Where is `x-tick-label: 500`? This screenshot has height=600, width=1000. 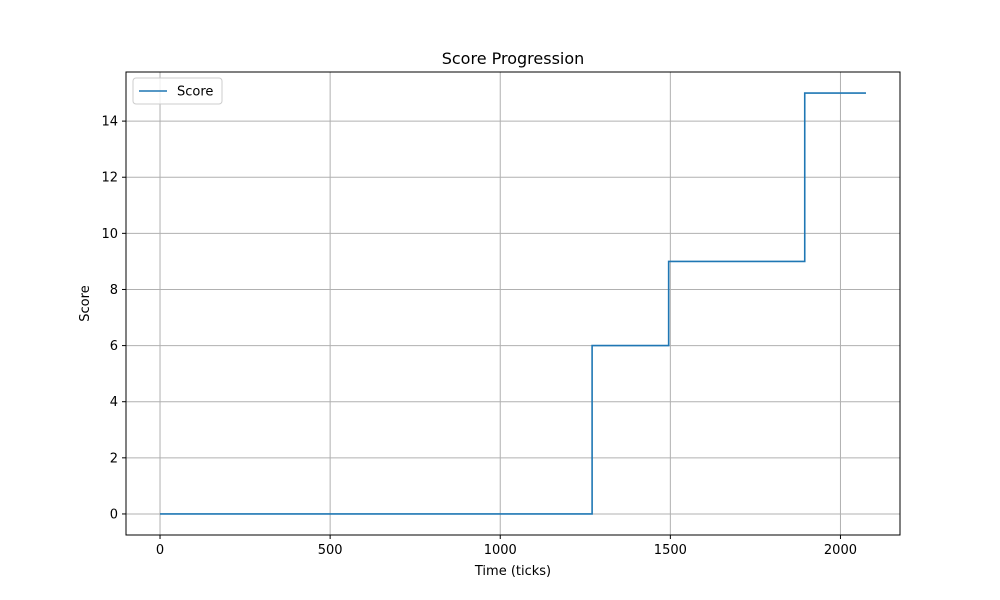 x-tick-label: 500 is located at coordinates (330, 550).